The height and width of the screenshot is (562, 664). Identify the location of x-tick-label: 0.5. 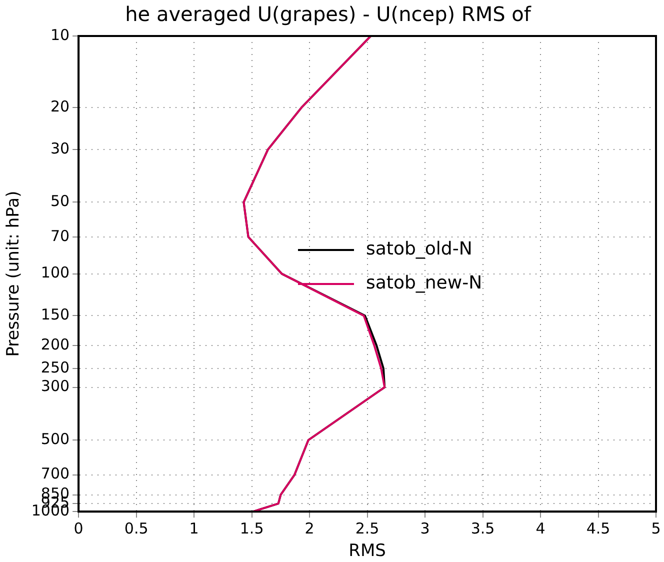
(136, 528).